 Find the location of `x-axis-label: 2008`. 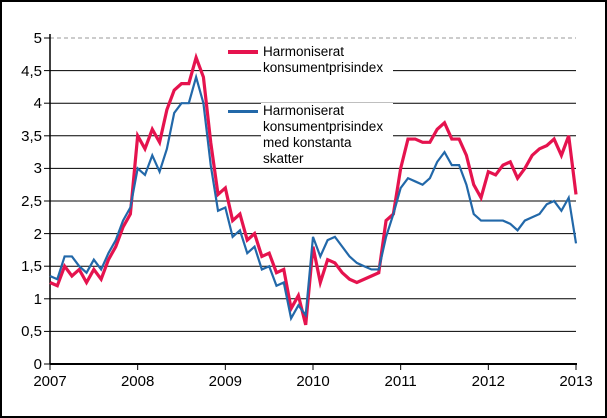

x-axis-label: 2008 is located at coordinates (137, 381).